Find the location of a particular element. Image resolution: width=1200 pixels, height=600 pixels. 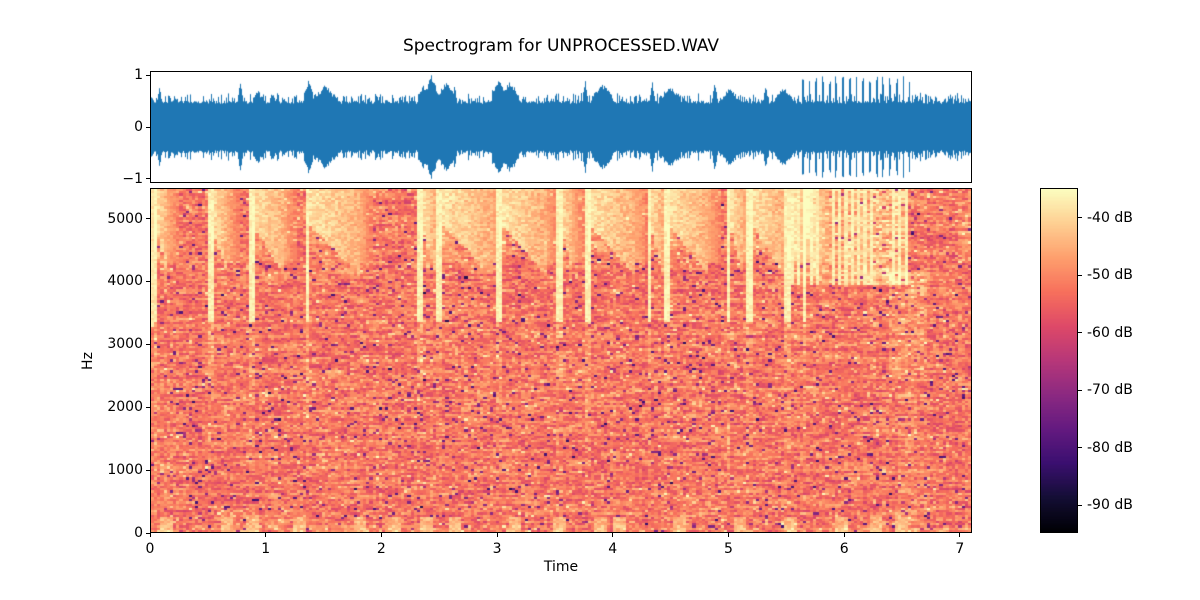

waveform-y-tick-label: 0 is located at coordinates (138, 127).